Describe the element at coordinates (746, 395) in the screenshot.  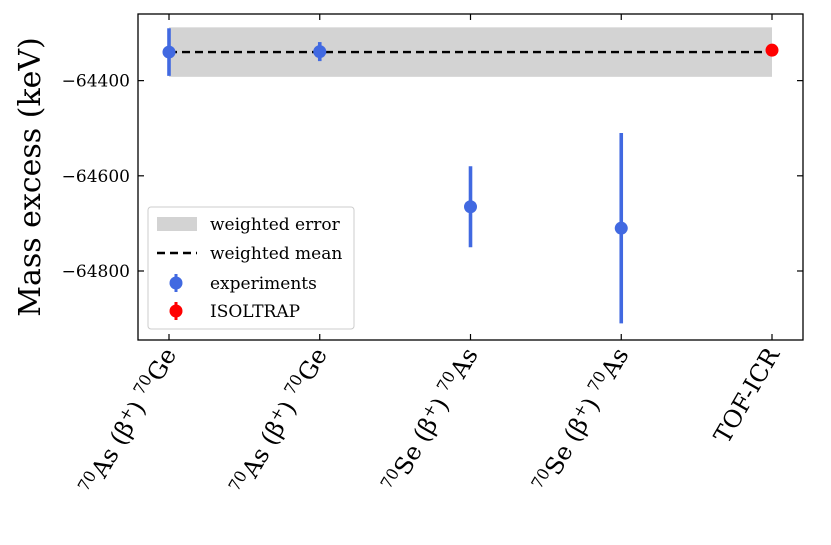
I see `x-tick-label-4: TOF-ICR` at that location.